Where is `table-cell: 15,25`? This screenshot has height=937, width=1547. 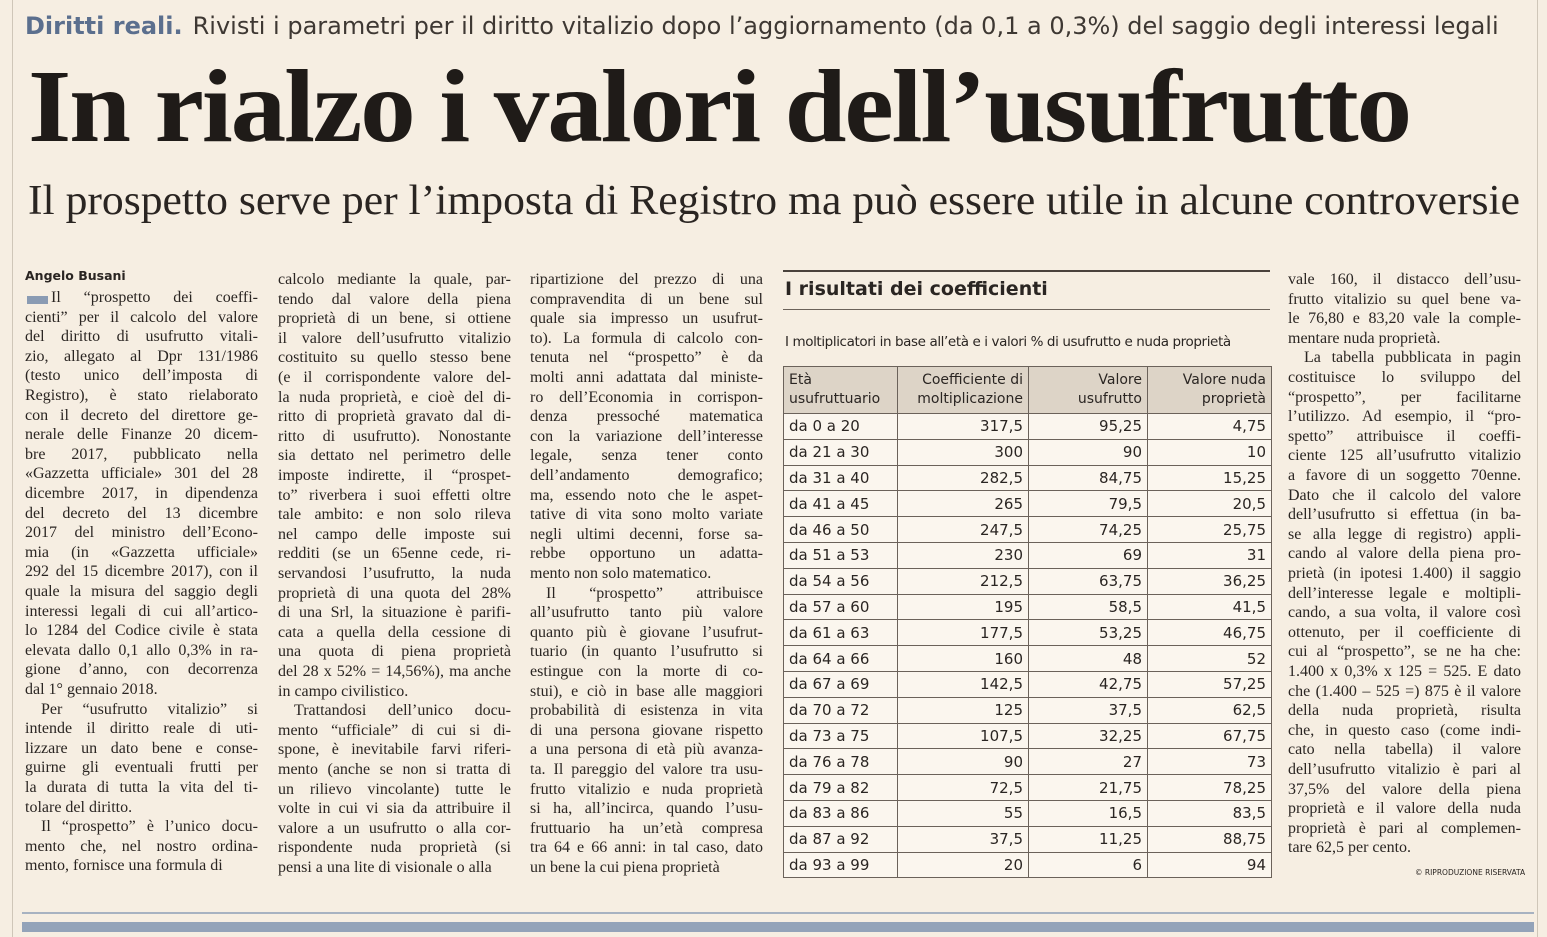
table-cell: 15,25 is located at coordinates (1209, 478).